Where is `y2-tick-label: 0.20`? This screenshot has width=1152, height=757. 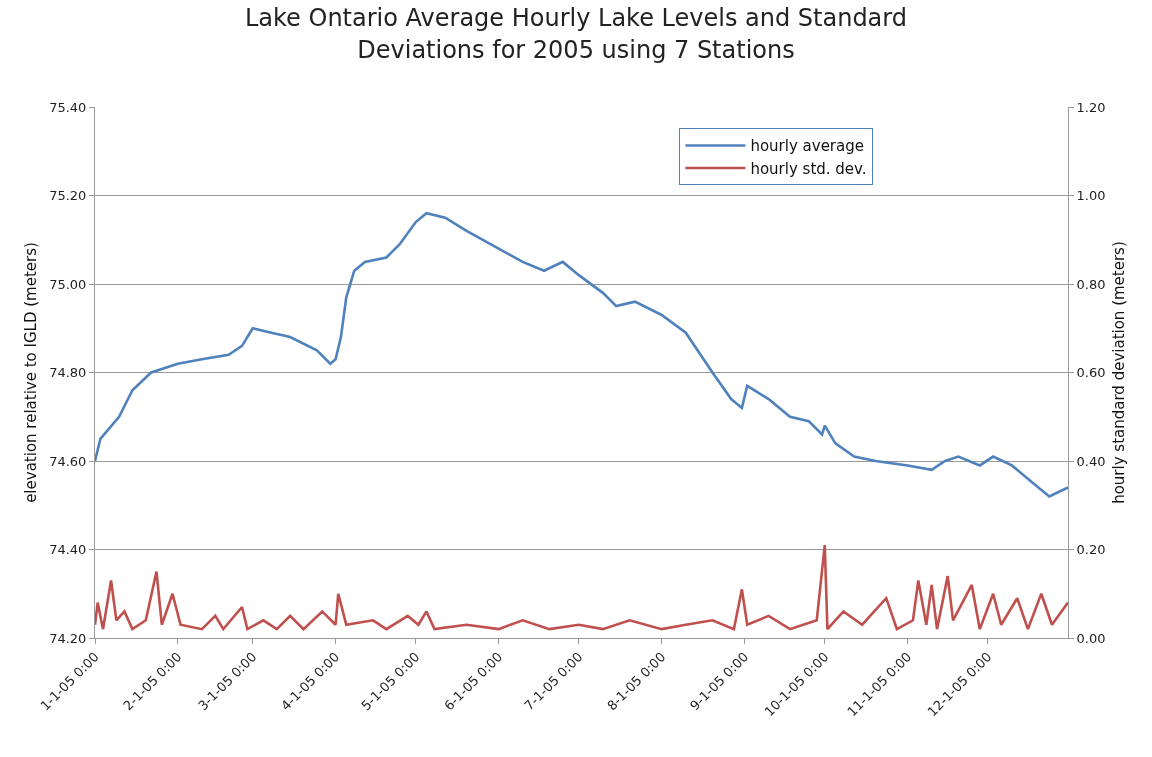 y2-tick-label: 0.20 is located at coordinates (1091, 550).